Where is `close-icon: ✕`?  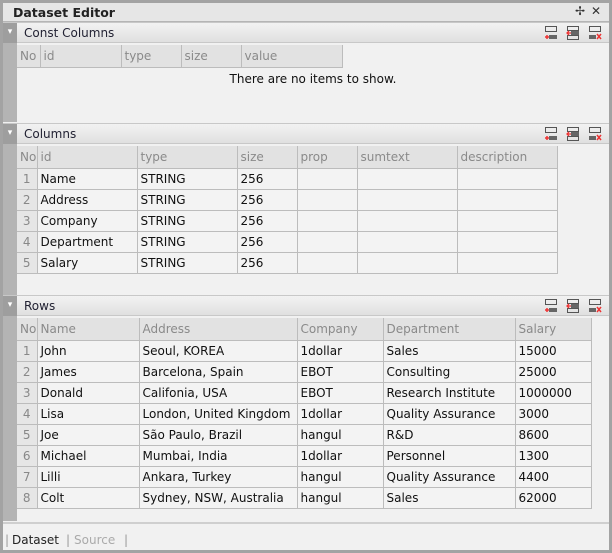 close-icon: ✕ is located at coordinates (596, 11).